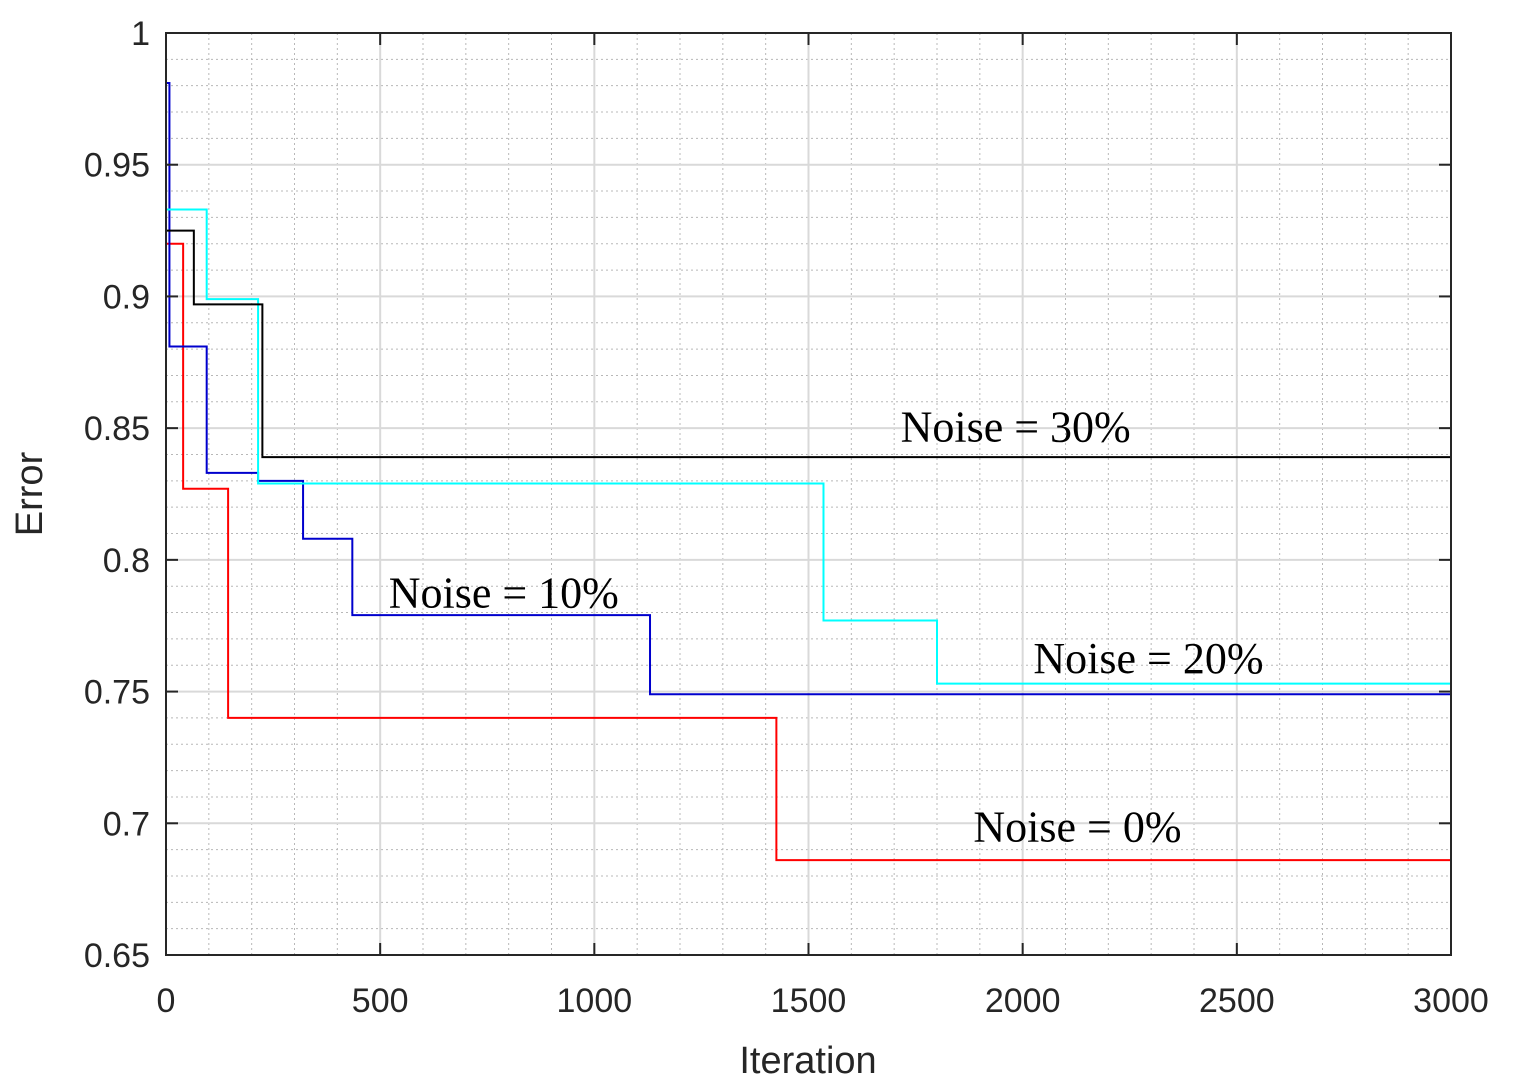  I want to click on annotation-2: Noise = 20%, so click(1148, 658).